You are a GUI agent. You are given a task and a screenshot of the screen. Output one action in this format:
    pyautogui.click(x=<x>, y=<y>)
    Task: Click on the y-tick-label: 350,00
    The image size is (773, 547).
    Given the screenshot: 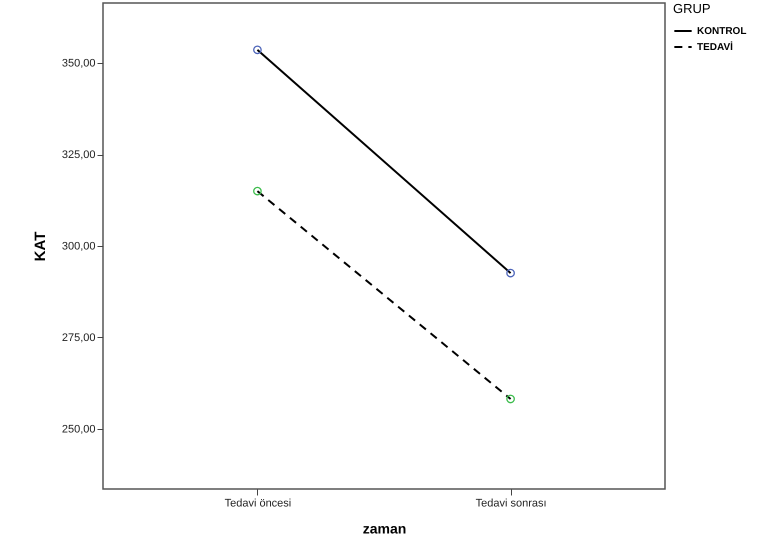 What is the action you would take?
    pyautogui.click(x=79, y=64)
    